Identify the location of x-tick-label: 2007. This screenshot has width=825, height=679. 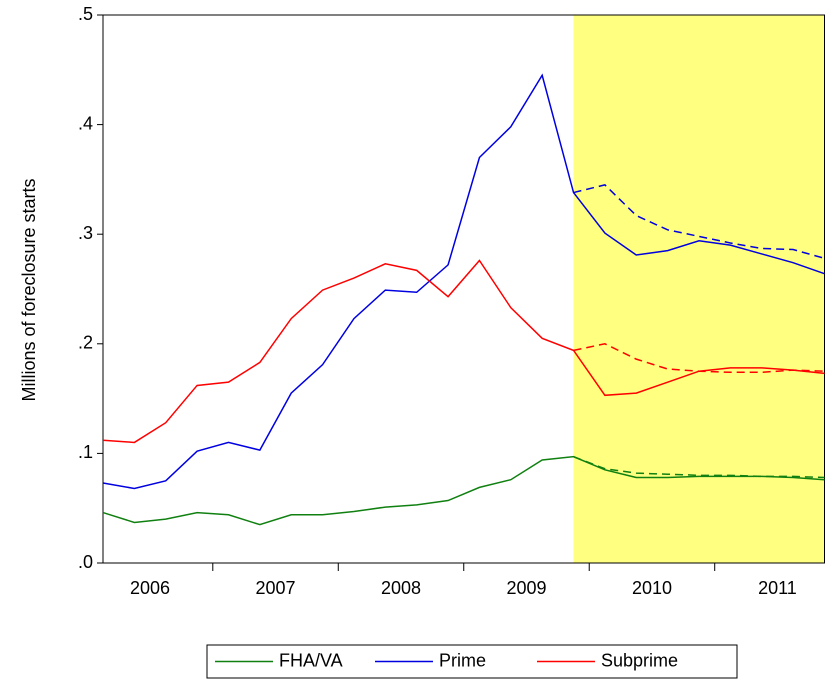
(276, 588).